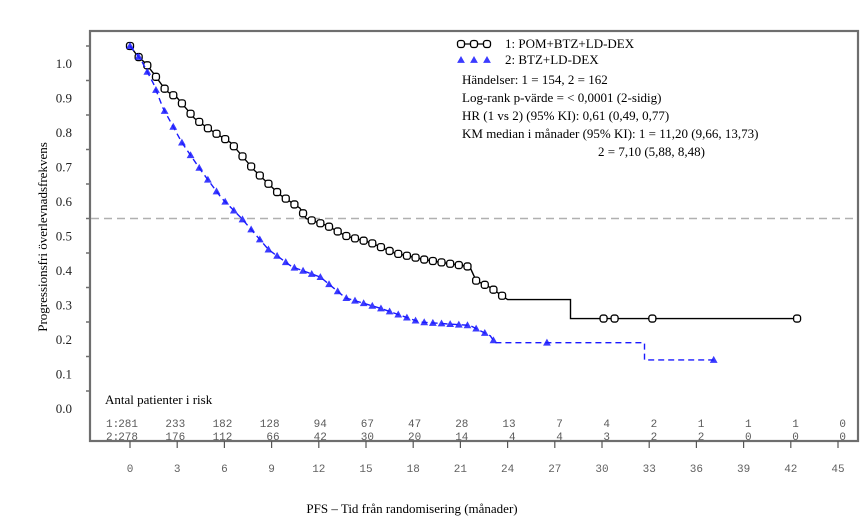 This screenshot has width=868, height=532. I want to click on x-tick-label: 9, so click(271, 470).